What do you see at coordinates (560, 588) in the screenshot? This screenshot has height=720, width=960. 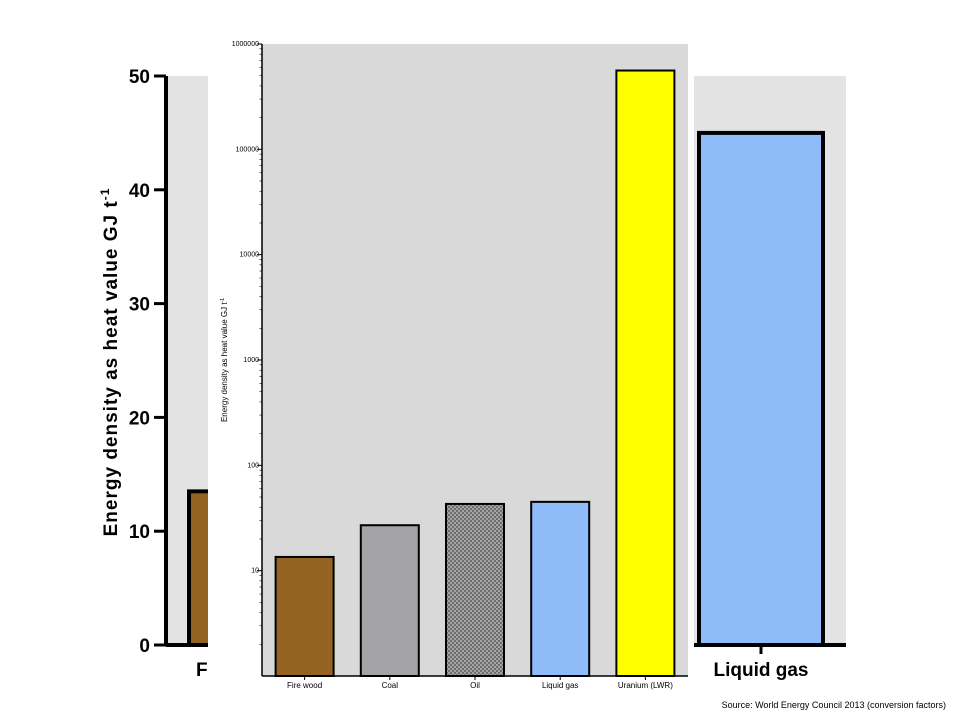 I see `inset-bar-liquid-gas` at bounding box center [560, 588].